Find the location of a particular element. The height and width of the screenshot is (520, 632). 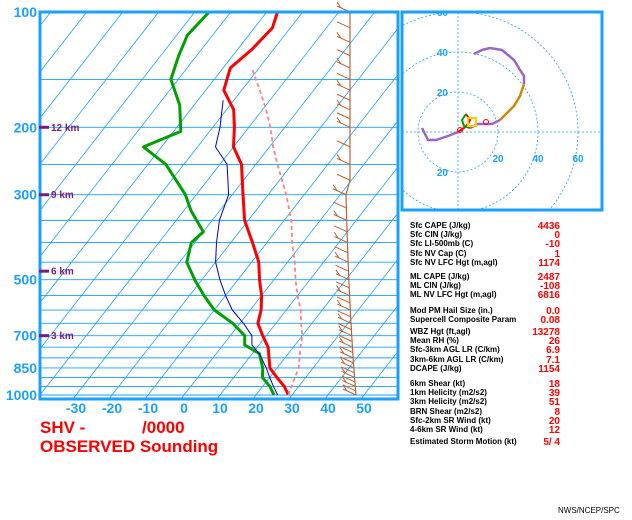

parameter-value: 13278 is located at coordinates (546, 332).